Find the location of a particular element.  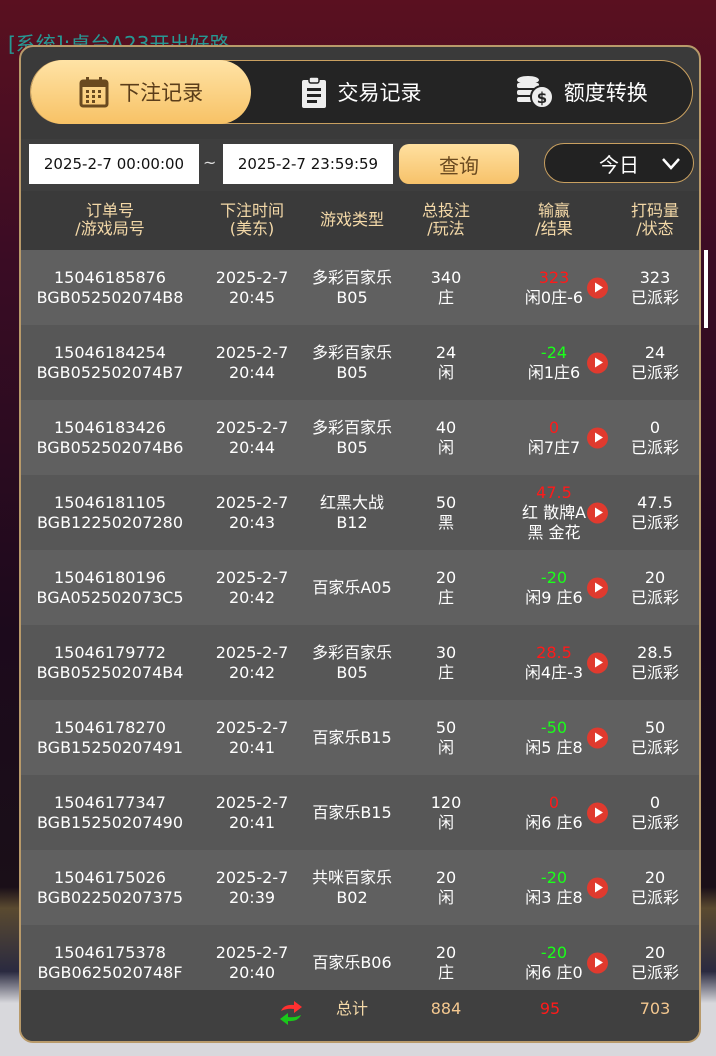

status-cell: 47.5 已派彩 is located at coordinates (655, 512).